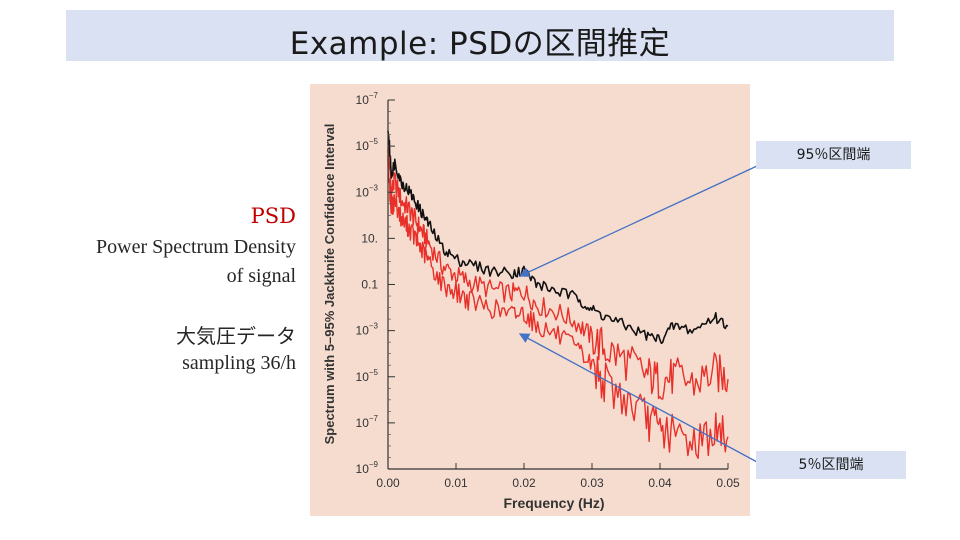  Describe the element at coordinates (553, 503) in the screenshot. I see `x-axis-label: Frequency (Hz)` at that location.